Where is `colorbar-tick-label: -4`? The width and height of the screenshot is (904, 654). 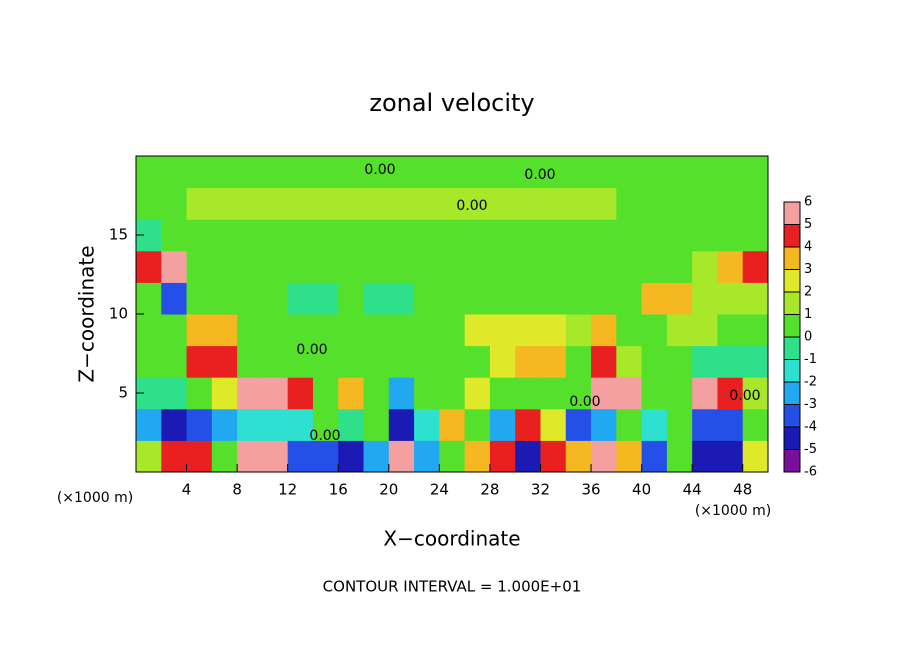
colorbar-tick-label: -4 is located at coordinates (810, 427).